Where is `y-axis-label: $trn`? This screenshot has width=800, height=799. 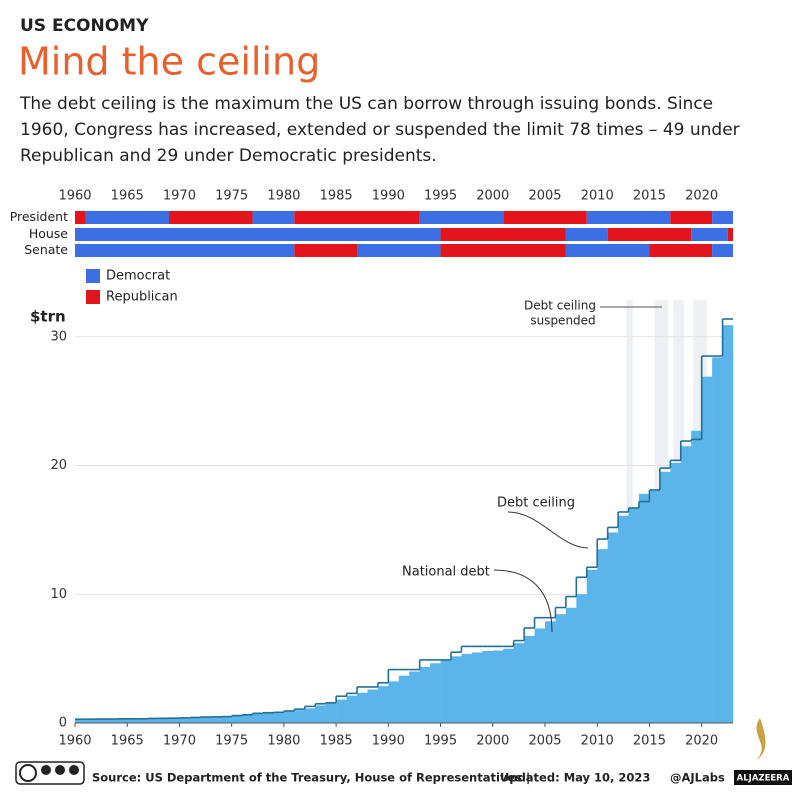 y-axis-label: $trn is located at coordinates (48, 317).